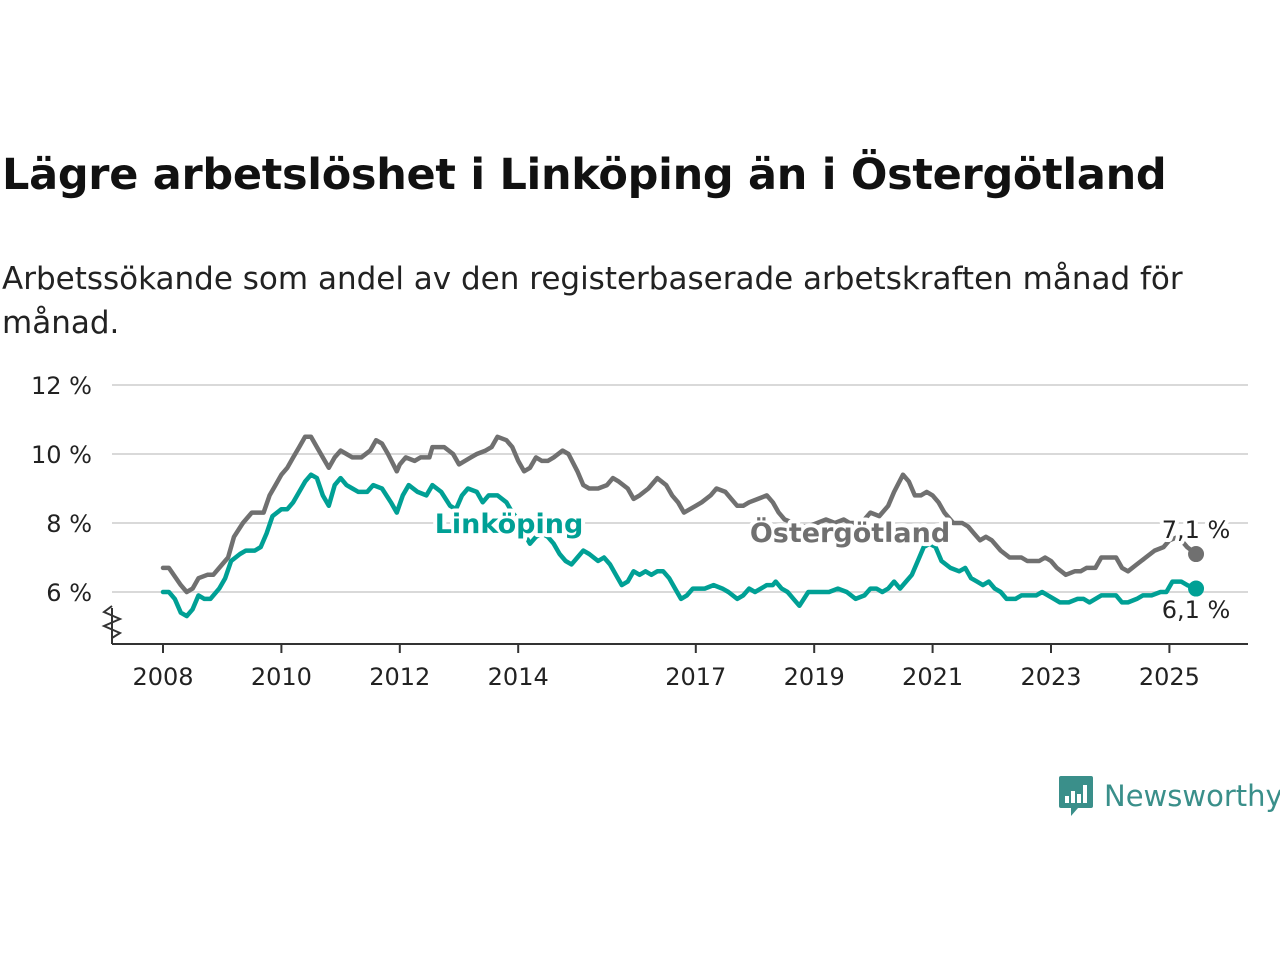  What do you see at coordinates (1196, 588) in the screenshot?
I see `end-point-linkoping` at bounding box center [1196, 588].